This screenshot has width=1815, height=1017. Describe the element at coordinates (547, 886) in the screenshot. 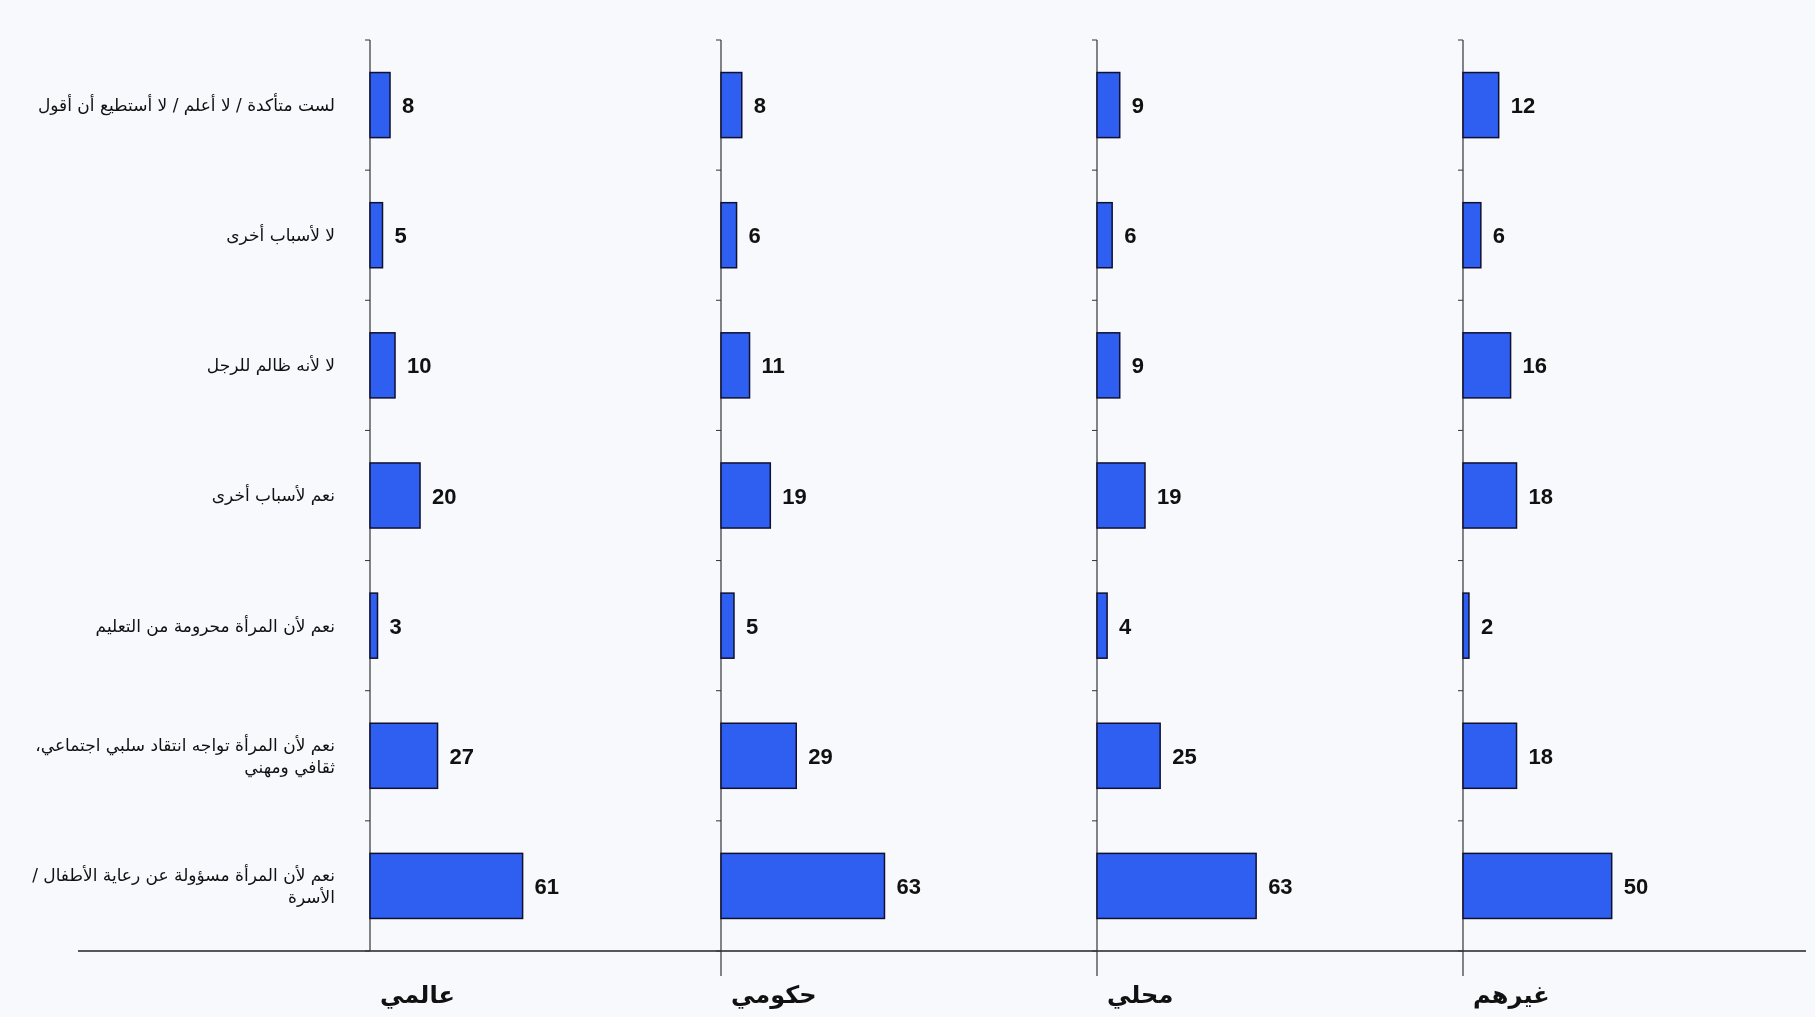

I see `data-label: 61` at that location.